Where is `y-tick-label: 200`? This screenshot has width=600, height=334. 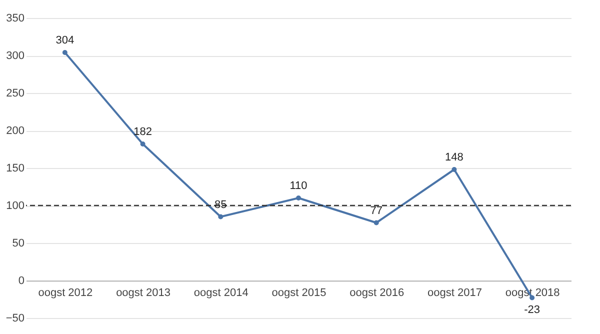 y-tick-label: 200 is located at coordinates (15, 131).